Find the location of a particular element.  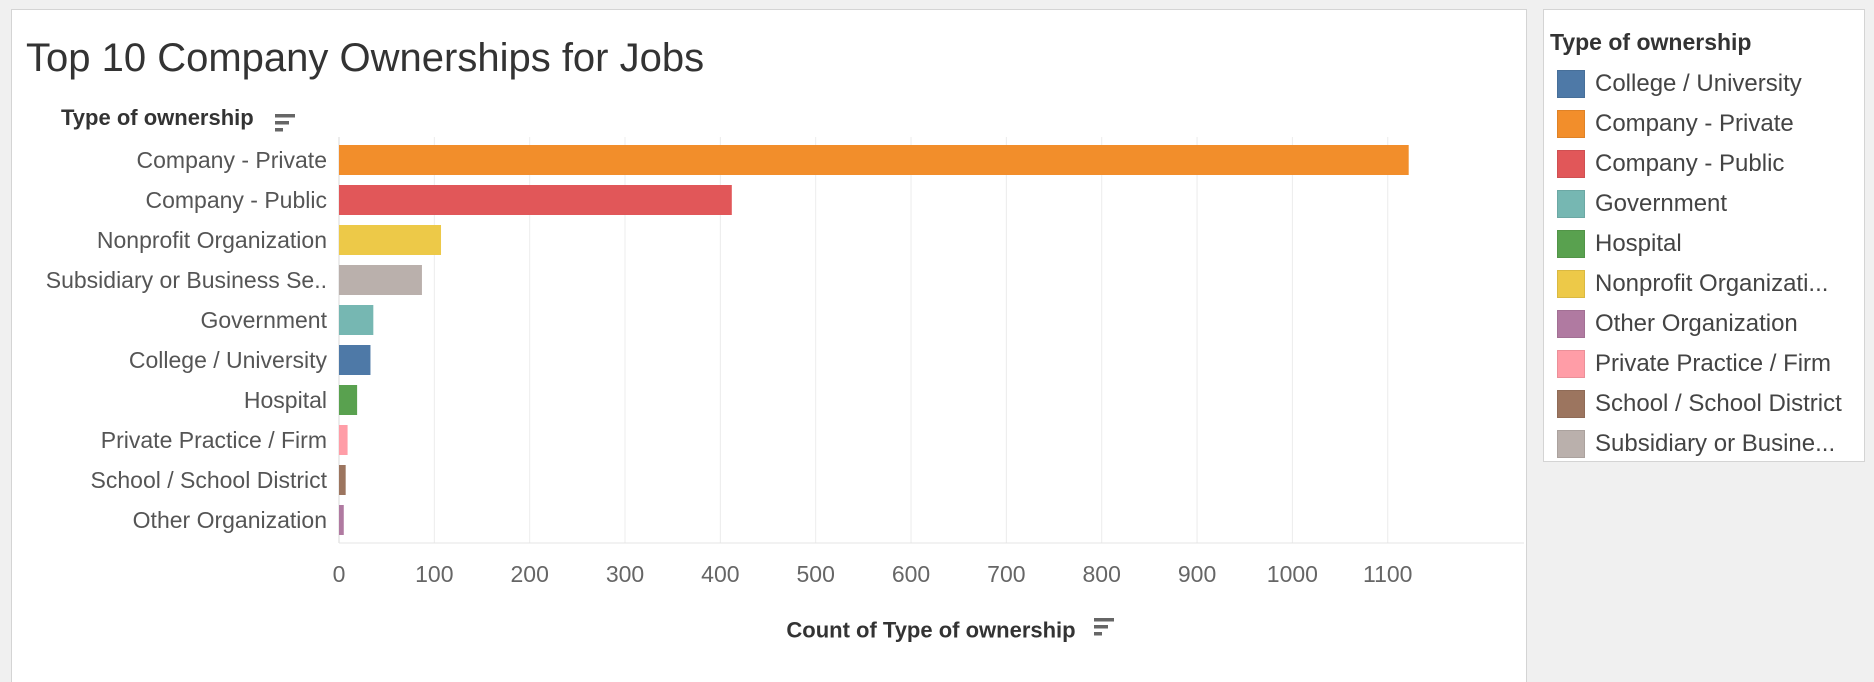

category-label: Subsidiary or Business Se.. is located at coordinates (186, 280).